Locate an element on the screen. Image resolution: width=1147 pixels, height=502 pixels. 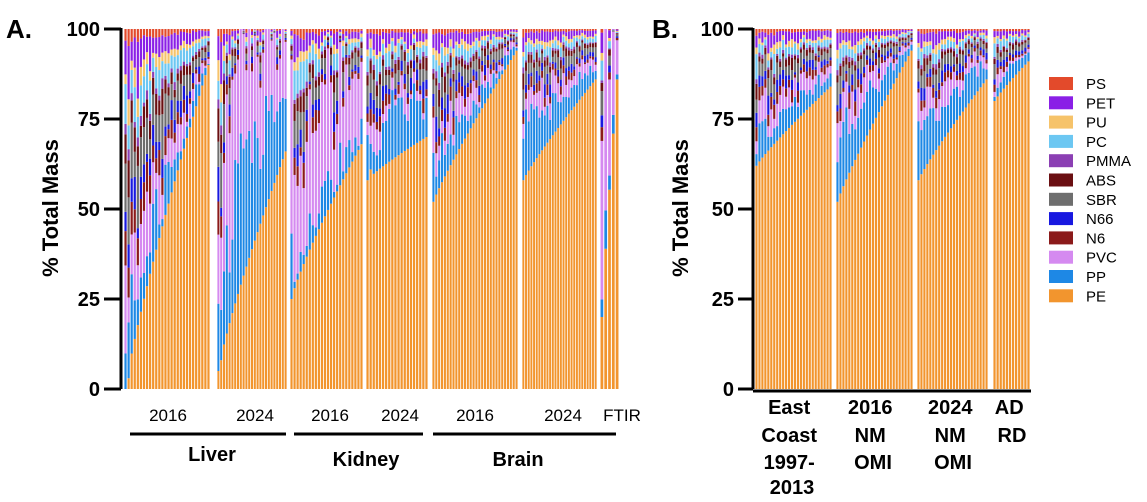
bar-a-2-23-n6 is located at coordinates (361, 60).